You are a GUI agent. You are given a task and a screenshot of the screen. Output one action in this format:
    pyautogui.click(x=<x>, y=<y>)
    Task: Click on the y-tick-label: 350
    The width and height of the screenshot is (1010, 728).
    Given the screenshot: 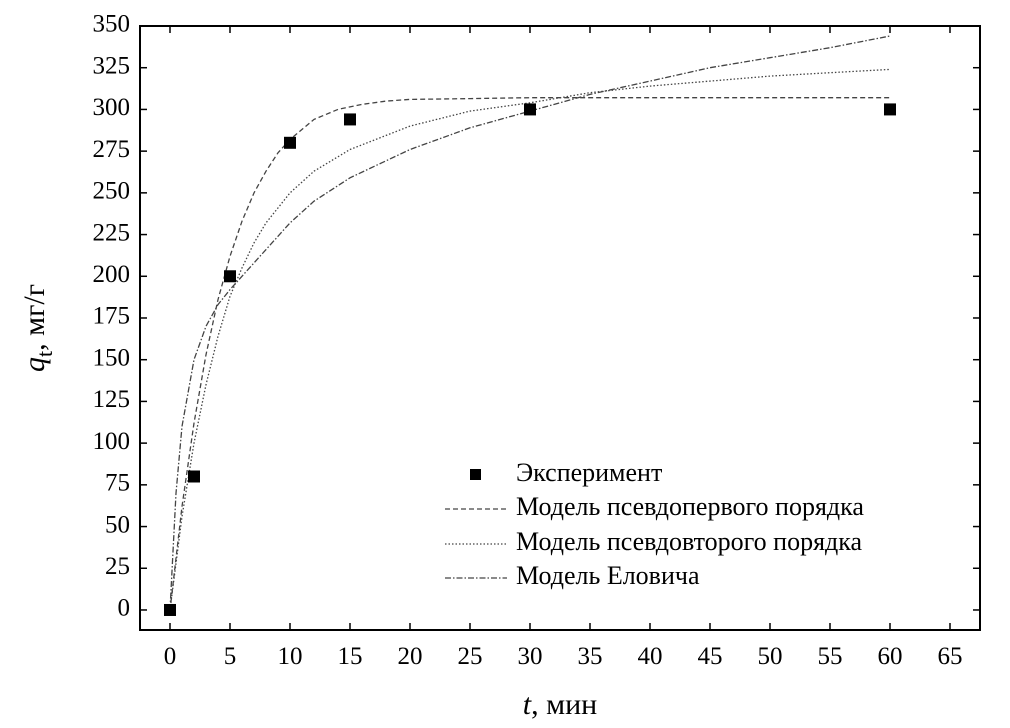 What is the action you would take?
    pyautogui.click(x=112, y=24)
    